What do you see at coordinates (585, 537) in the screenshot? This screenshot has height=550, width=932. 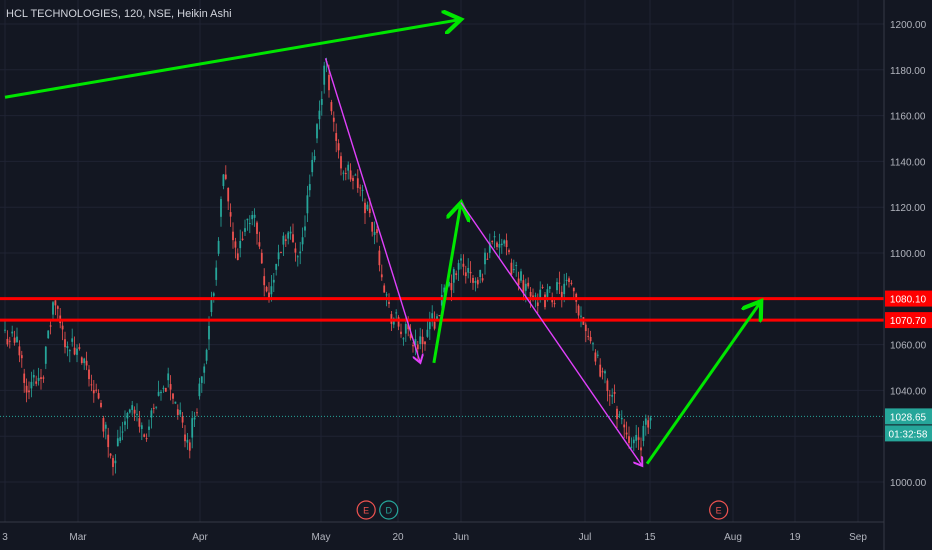 I see `time-tick-label: Jul` at bounding box center [585, 537].